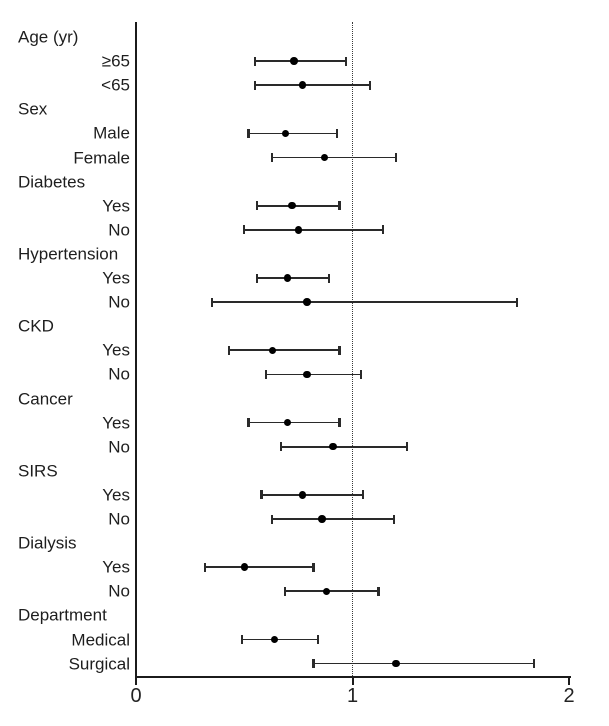 The width and height of the screenshot is (609, 726). I want to click on group-label: Dialysis, so click(47, 543).